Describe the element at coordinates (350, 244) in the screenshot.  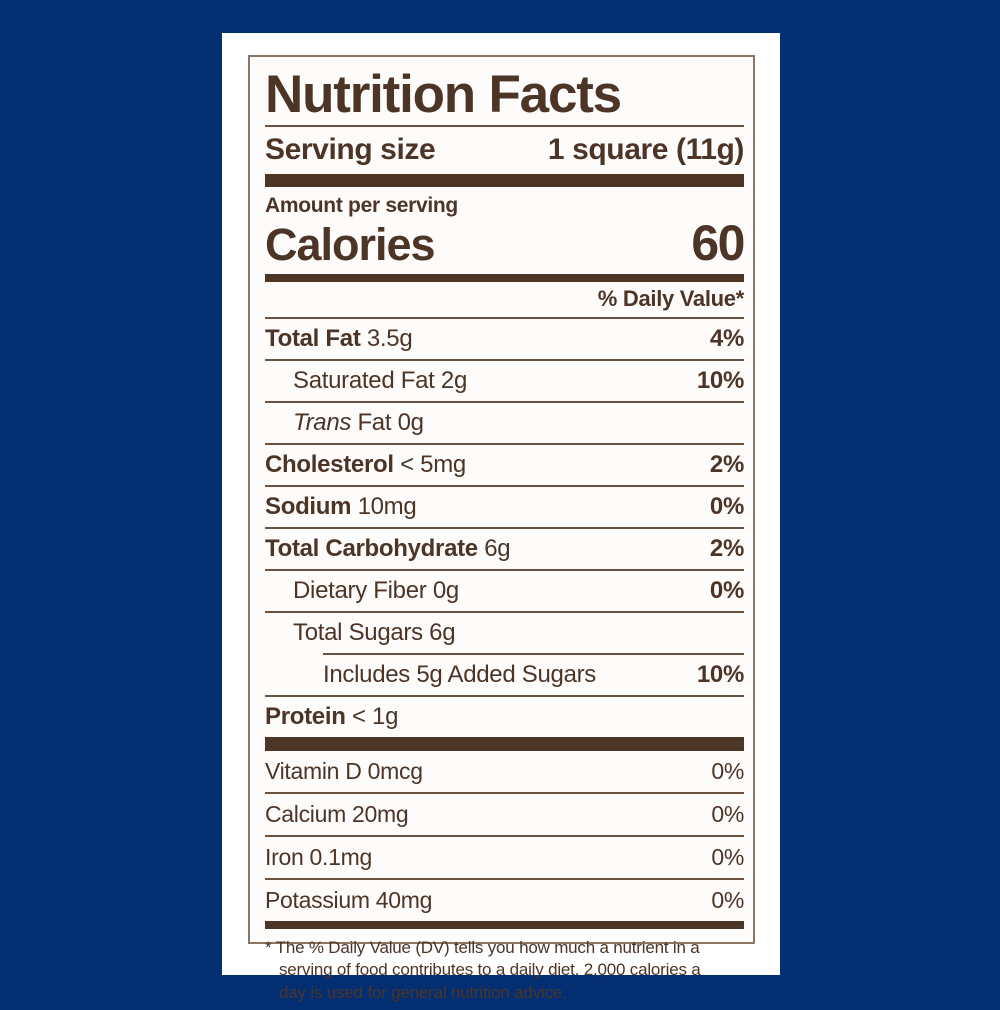
I see `calories-label: Calories` at that location.